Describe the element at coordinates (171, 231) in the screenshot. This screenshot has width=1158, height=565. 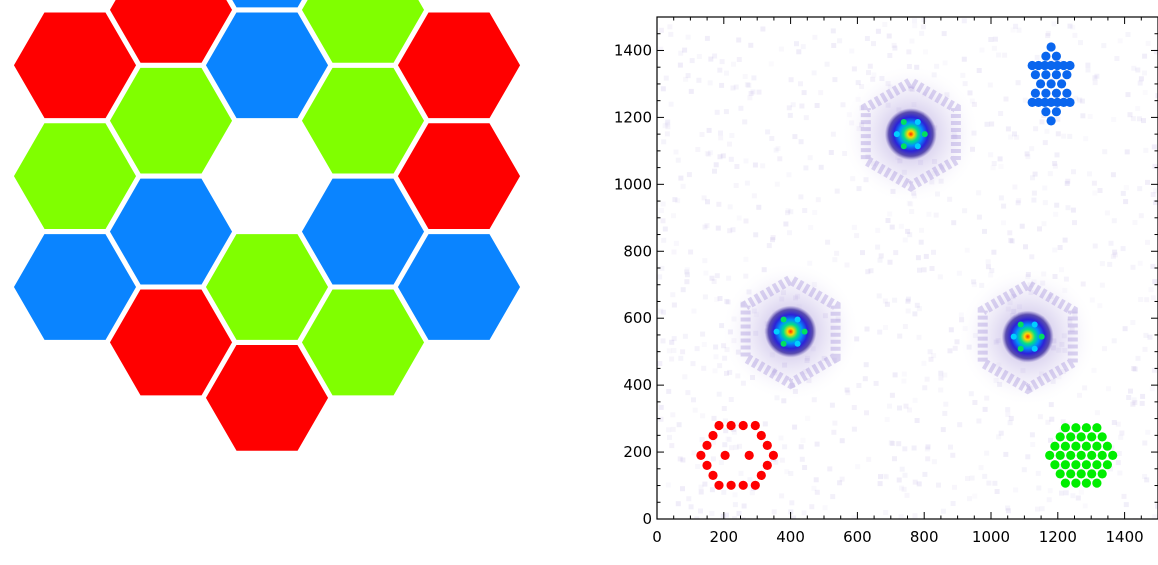
I see `mirror-segment-blue` at that location.